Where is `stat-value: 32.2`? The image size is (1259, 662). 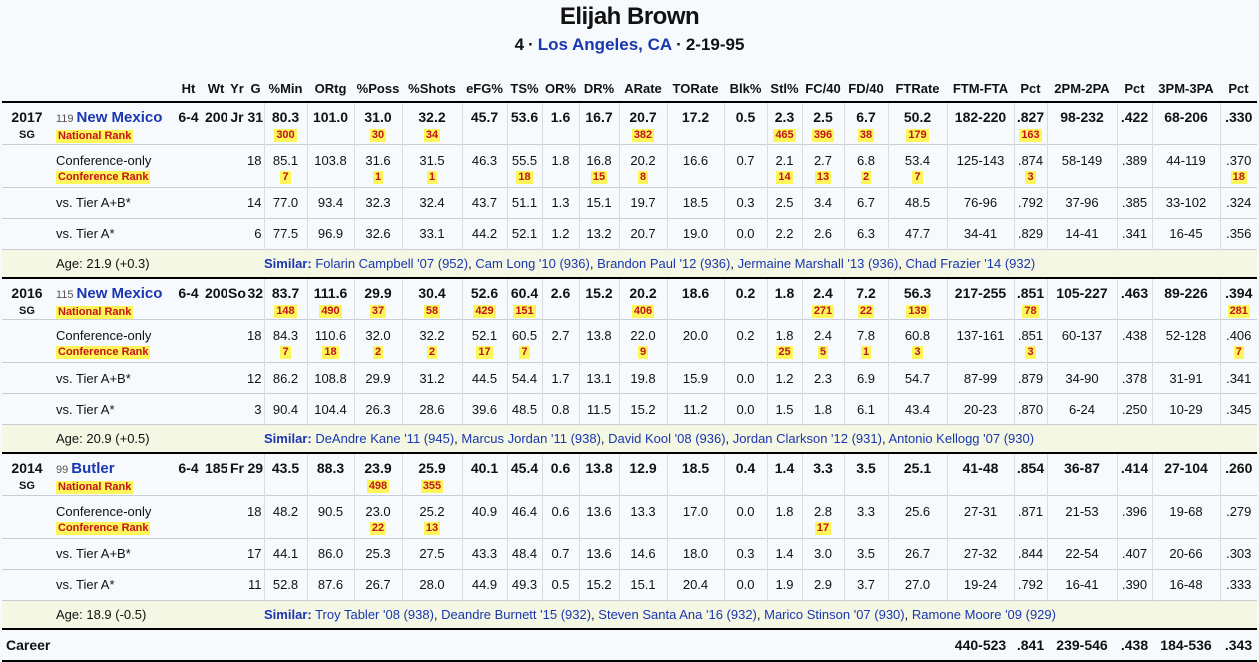
stat-value: 32.2 is located at coordinates (432, 335).